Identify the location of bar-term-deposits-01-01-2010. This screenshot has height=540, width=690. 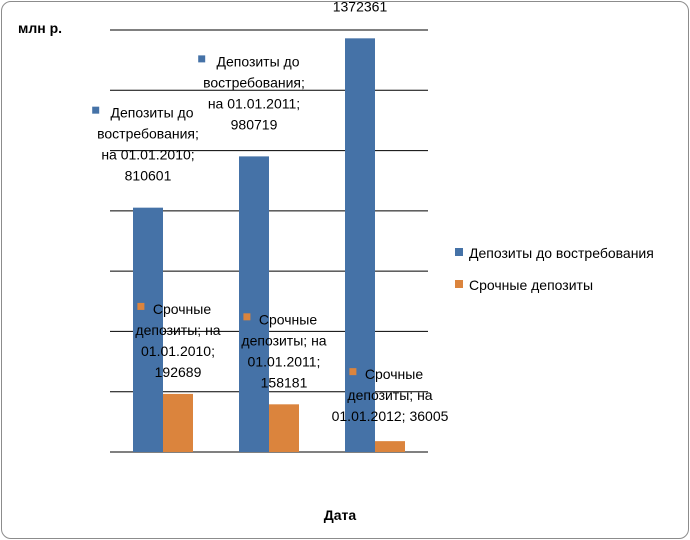
(178, 422).